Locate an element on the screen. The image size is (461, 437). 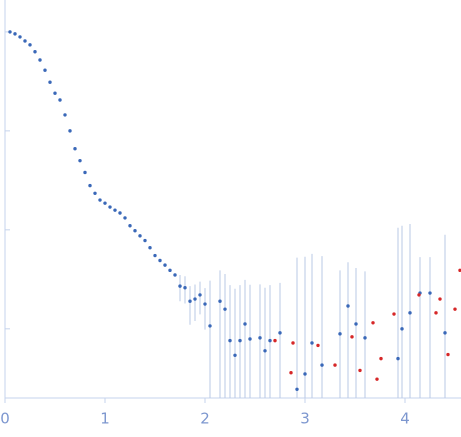
x-tick-label: 1 is located at coordinates (105, 419).